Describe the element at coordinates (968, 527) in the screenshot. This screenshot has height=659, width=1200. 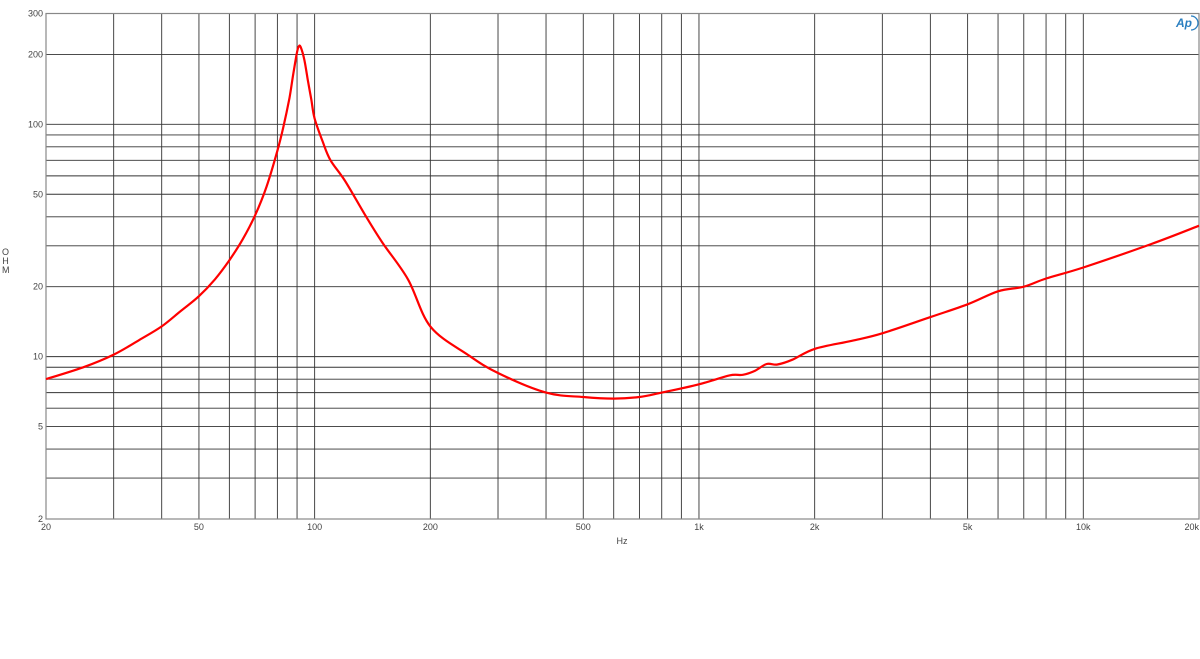
I see `x-tick-label: 5k` at that location.